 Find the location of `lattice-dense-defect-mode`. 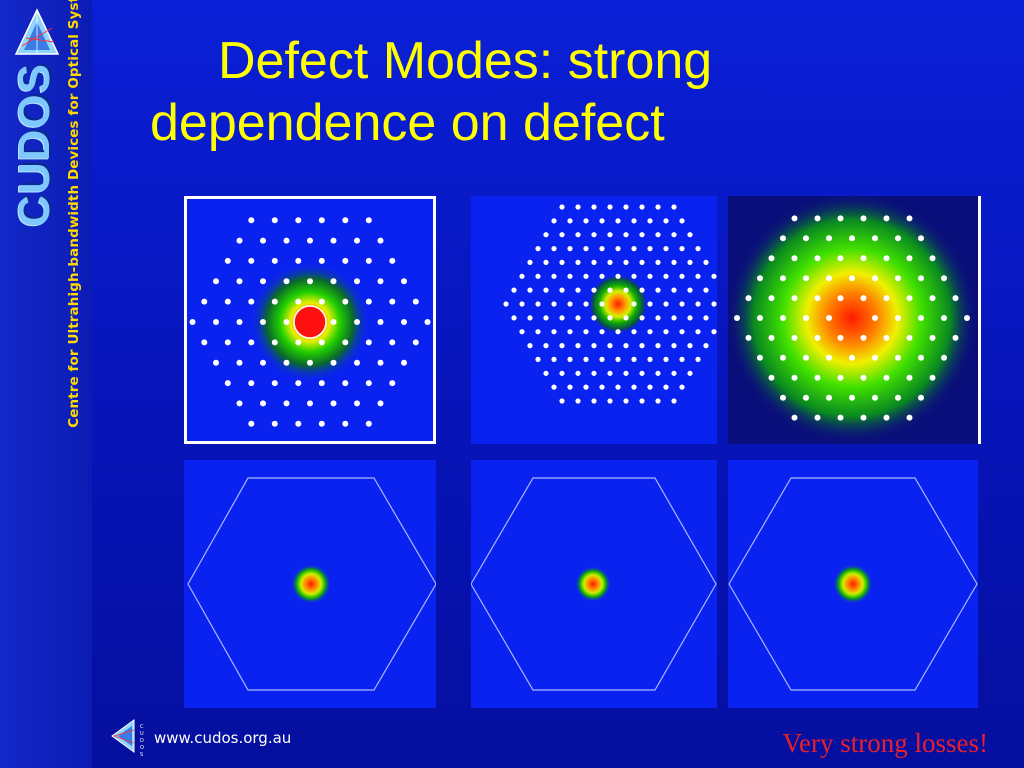

lattice-dense-defect-mode is located at coordinates (594, 320).